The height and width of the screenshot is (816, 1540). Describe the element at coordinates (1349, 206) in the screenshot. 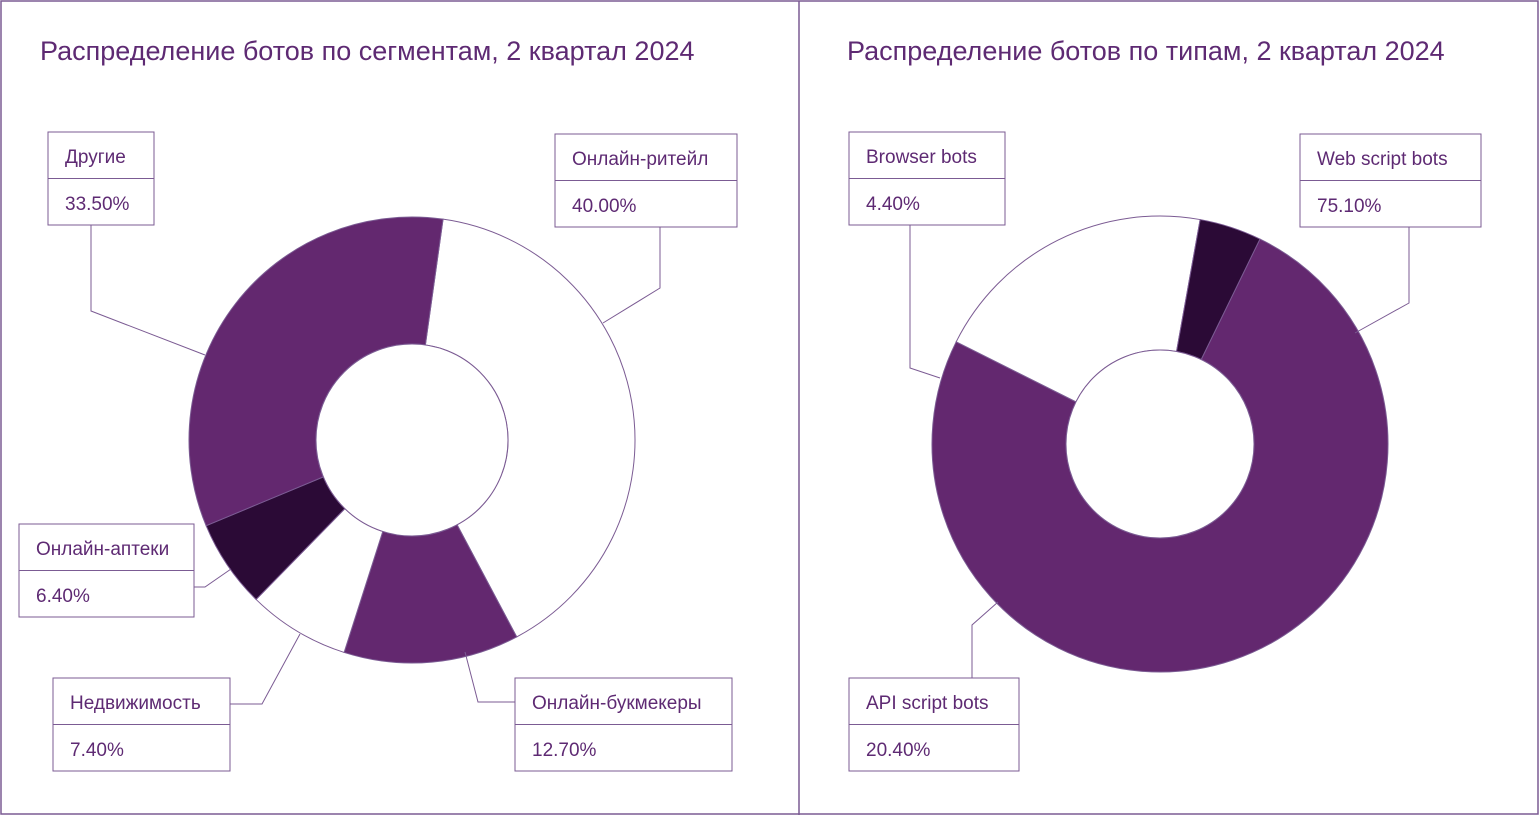

I see `value-label: 75.10%` at that location.